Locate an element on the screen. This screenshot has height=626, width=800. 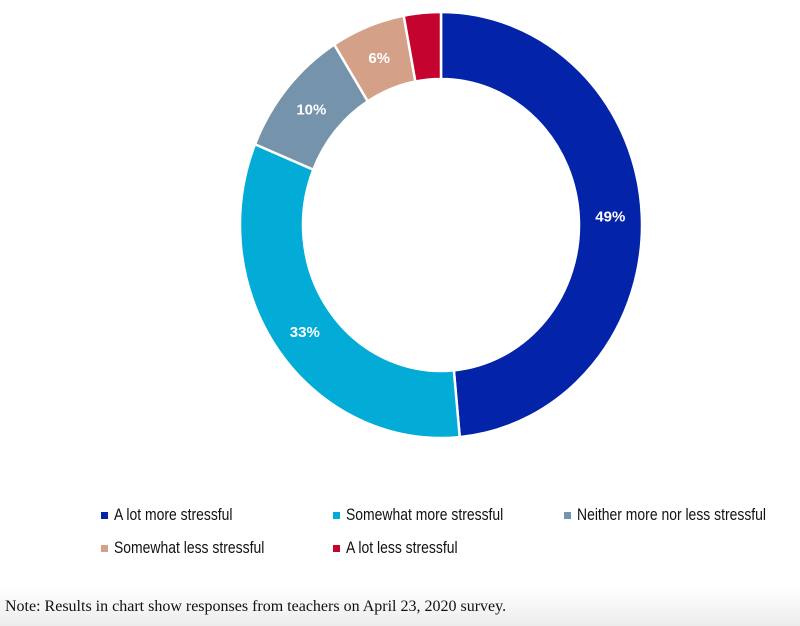
legend-label: Neither more nor less stressful is located at coordinates (672, 514).